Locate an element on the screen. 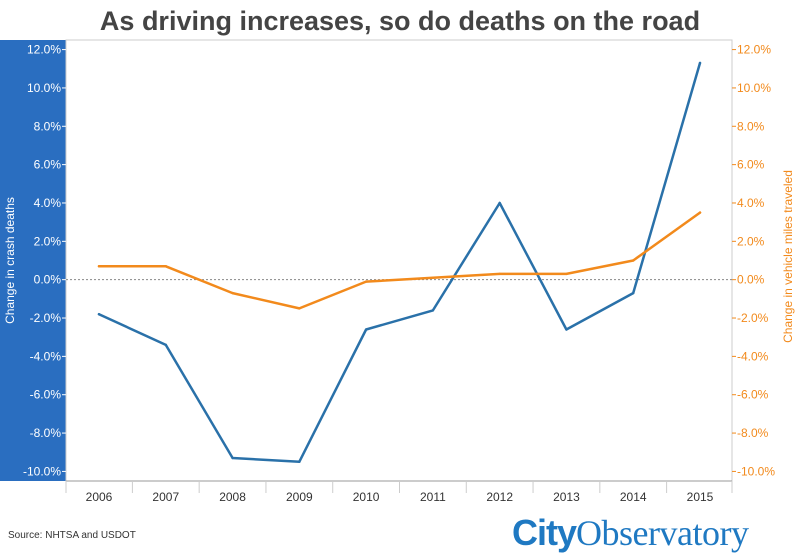  y-axis-label-left: Change in crash deaths is located at coordinates (10, 260).